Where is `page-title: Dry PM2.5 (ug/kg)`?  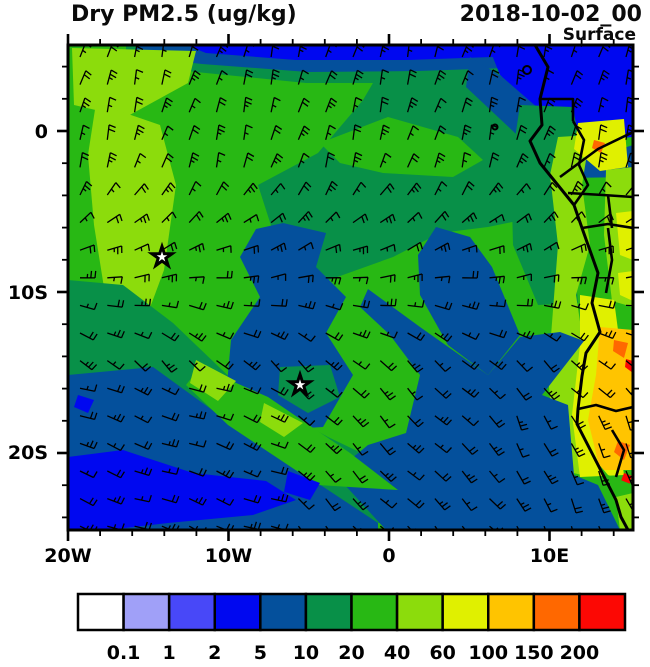
page-title: Dry PM2.5 (ug/kg) is located at coordinates (184, 14).